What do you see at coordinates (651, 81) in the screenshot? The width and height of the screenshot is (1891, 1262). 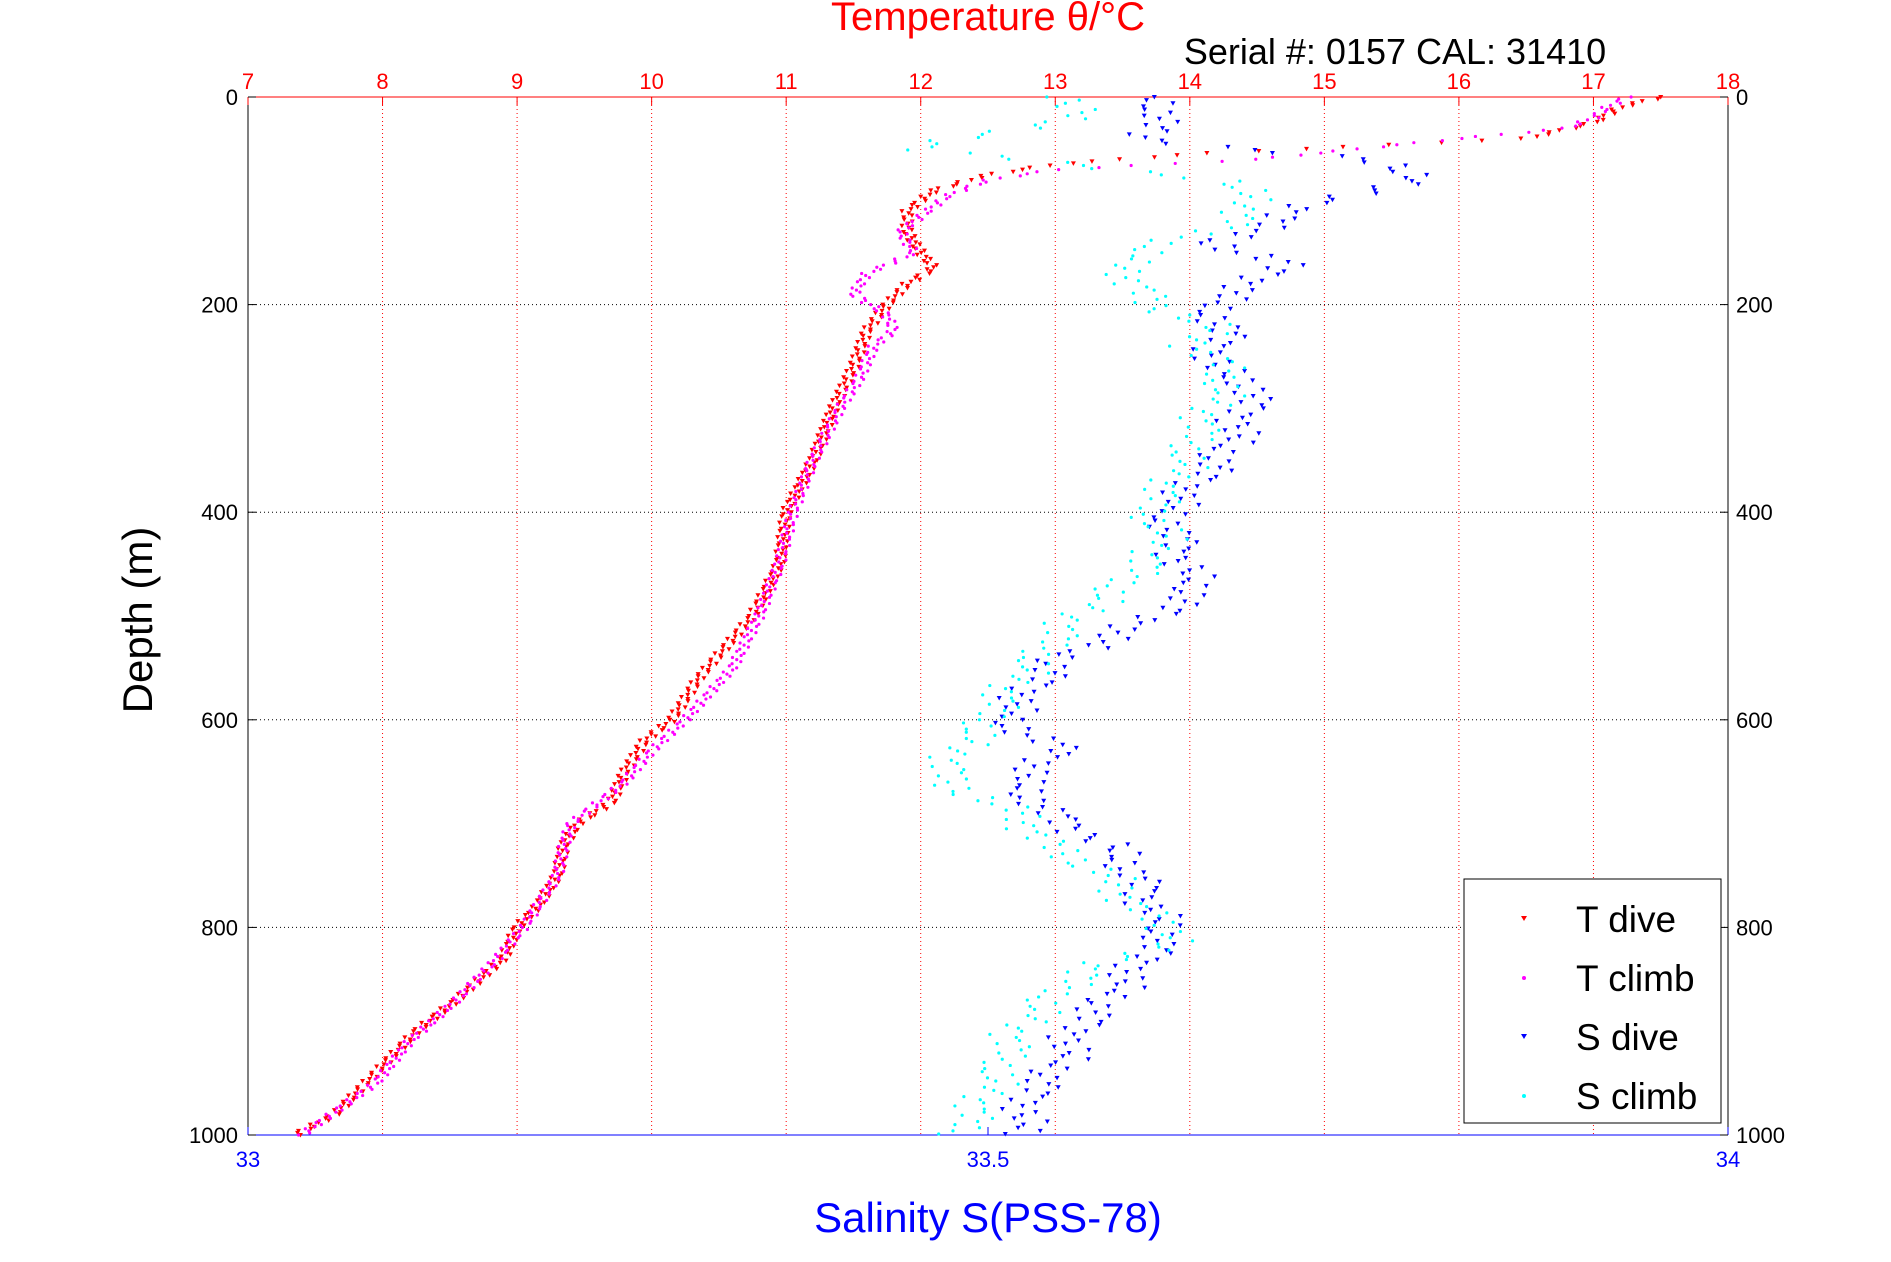 I see `temp-tick-label: 10` at bounding box center [651, 81].